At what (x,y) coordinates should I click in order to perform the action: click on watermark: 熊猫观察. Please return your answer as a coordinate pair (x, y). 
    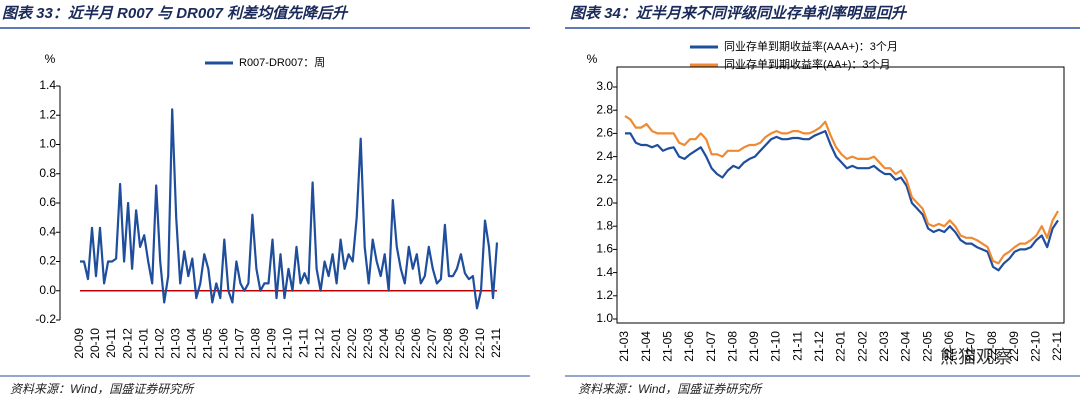
    Looking at the image, I should click on (976, 357).